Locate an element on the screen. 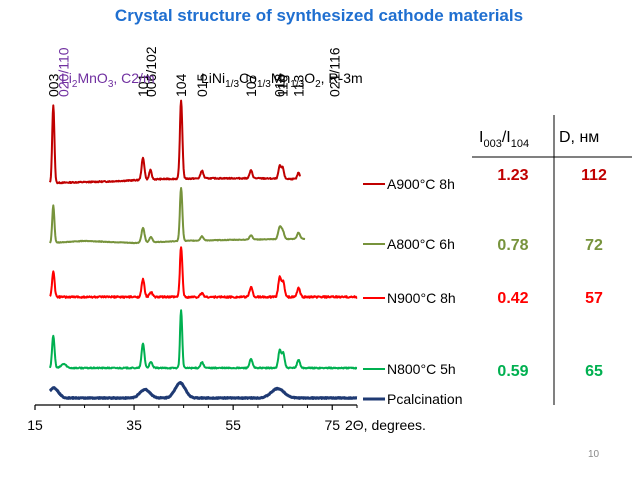 The image size is (638, 478). table-ratio-3: 0.59 is located at coordinates (512, 371).